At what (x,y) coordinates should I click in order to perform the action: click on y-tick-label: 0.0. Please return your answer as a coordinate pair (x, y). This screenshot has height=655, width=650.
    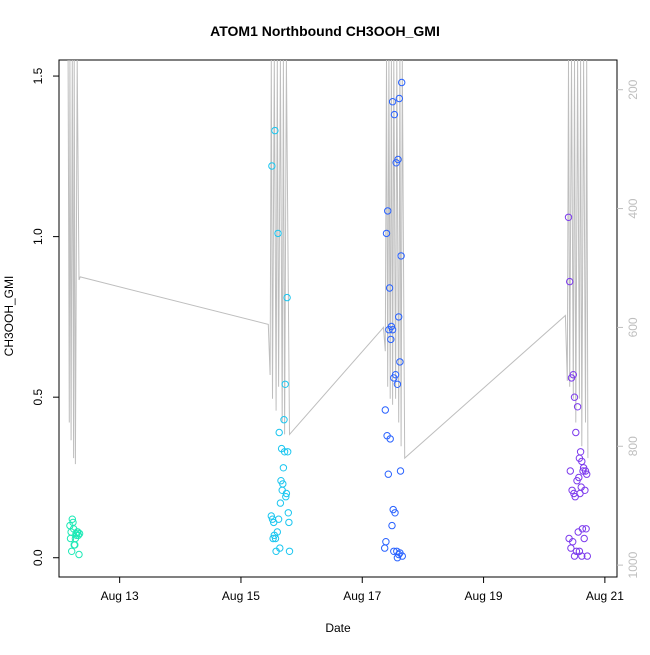
    Looking at the image, I should click on (38, 557).